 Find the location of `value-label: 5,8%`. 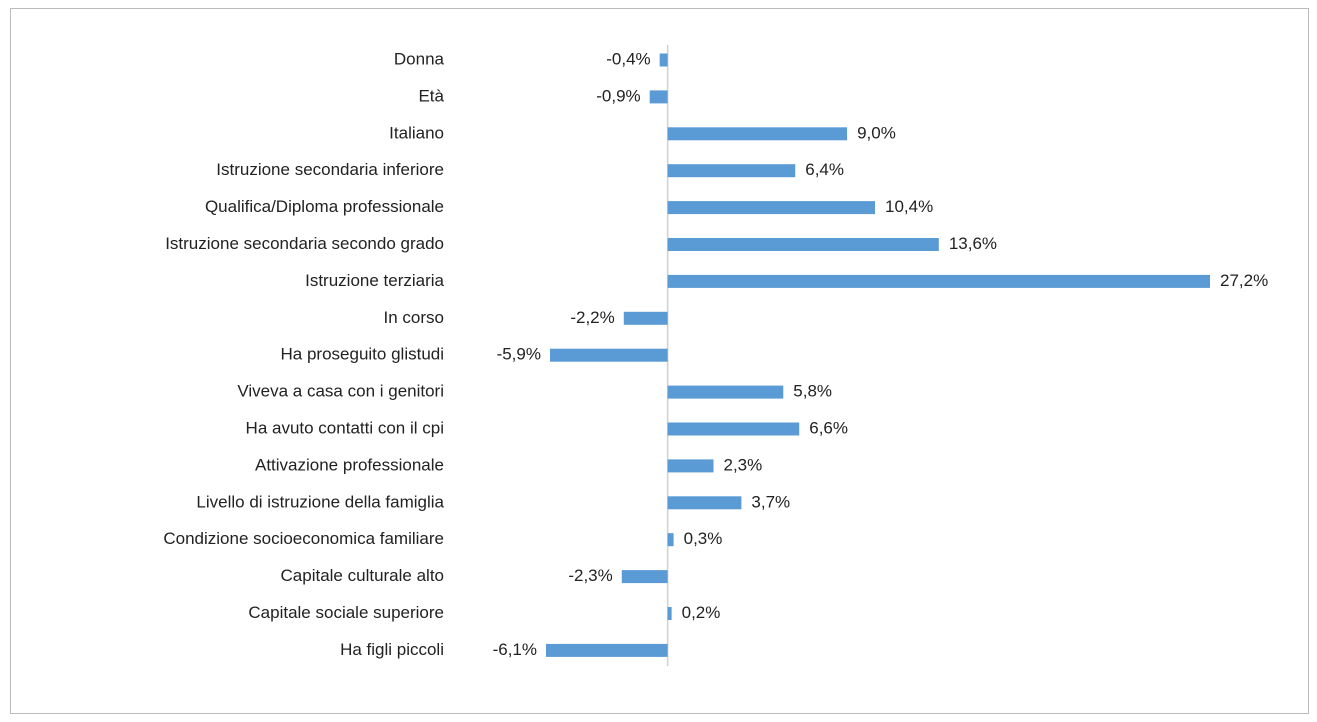

value-label: 5,8% is located at coordinates (812, 391).